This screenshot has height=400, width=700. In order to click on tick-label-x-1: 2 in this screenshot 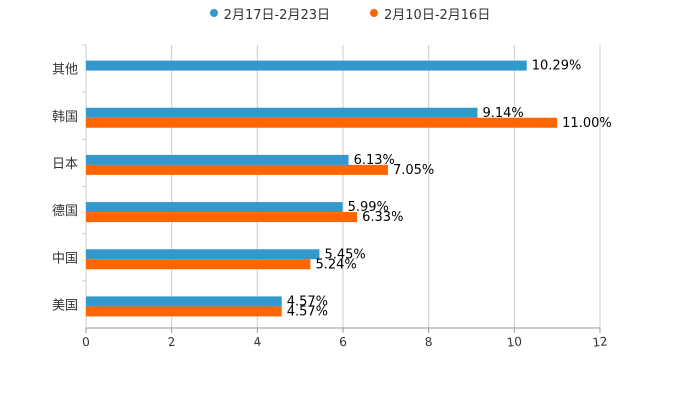, I will do `click(171, 342)`.